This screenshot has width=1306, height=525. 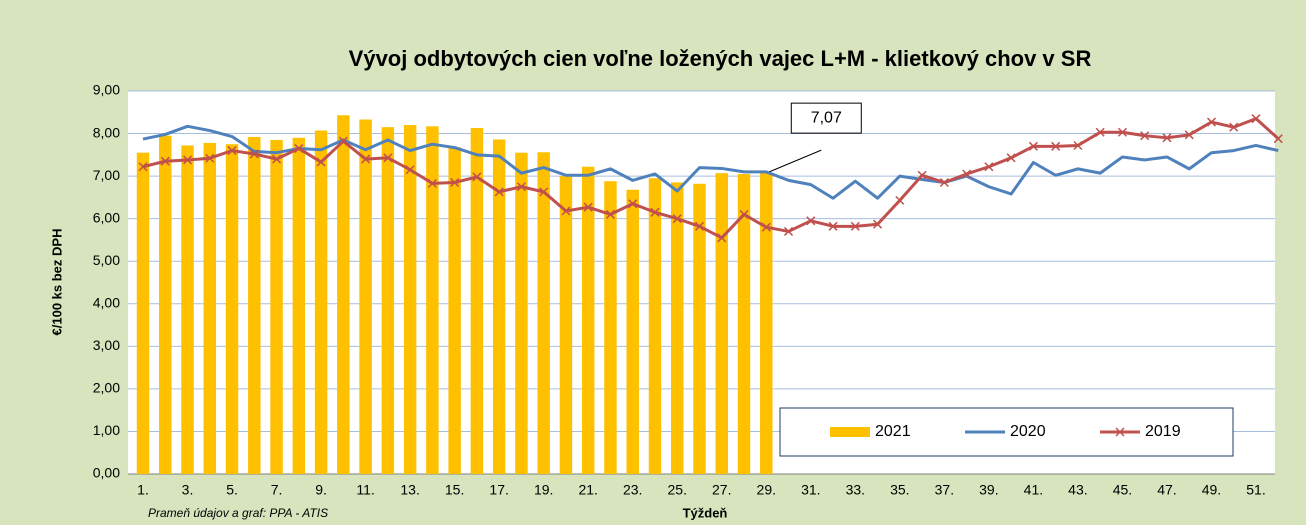 What do you see at coordinates (721, 490) in the screenshot?
I see `x-tick-label: 27.` at bounding box center [721, 490].